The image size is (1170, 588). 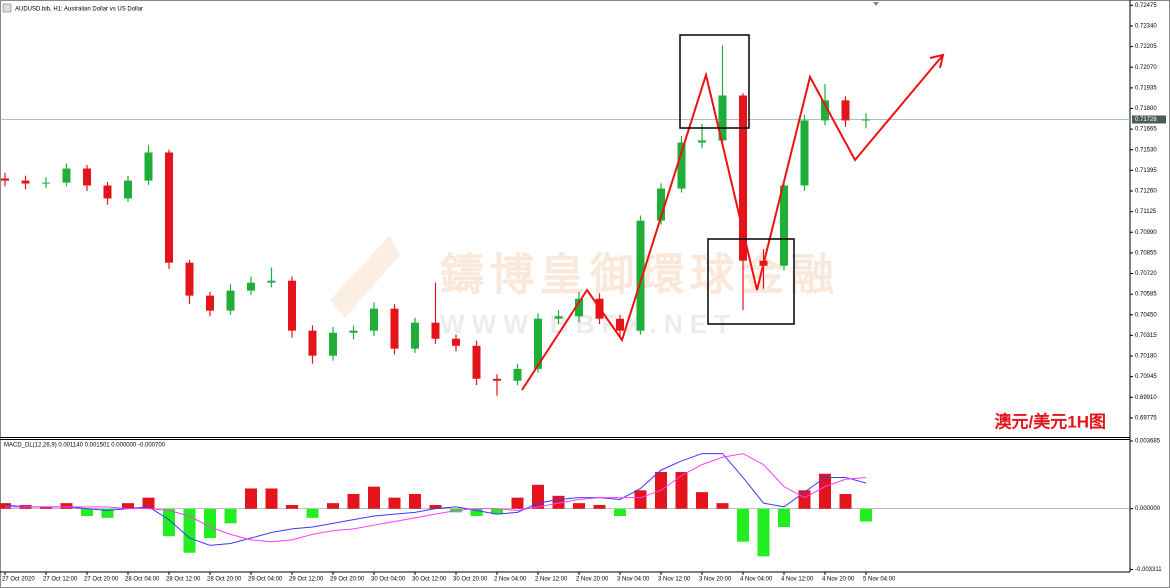 What do you see at coordinates (1146, 233) in the screenshot?
I see `y-tick-label: 0.70990` at bounding box center [1146, 233].